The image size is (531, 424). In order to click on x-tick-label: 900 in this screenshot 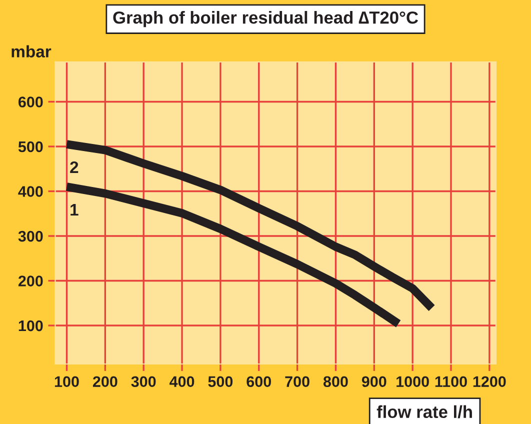, I will do `click(374, 382)`.